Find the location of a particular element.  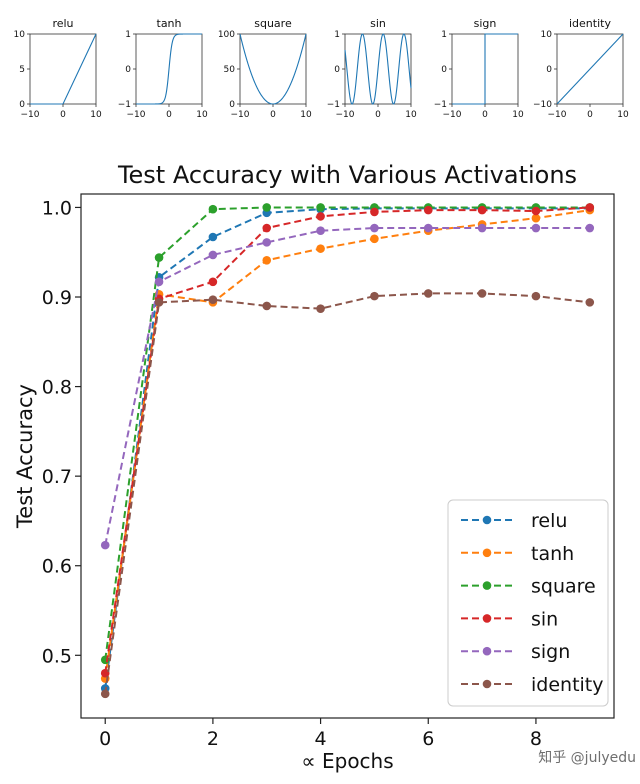

y-tick-label: 0.6 is located at coordinates (57, 567).